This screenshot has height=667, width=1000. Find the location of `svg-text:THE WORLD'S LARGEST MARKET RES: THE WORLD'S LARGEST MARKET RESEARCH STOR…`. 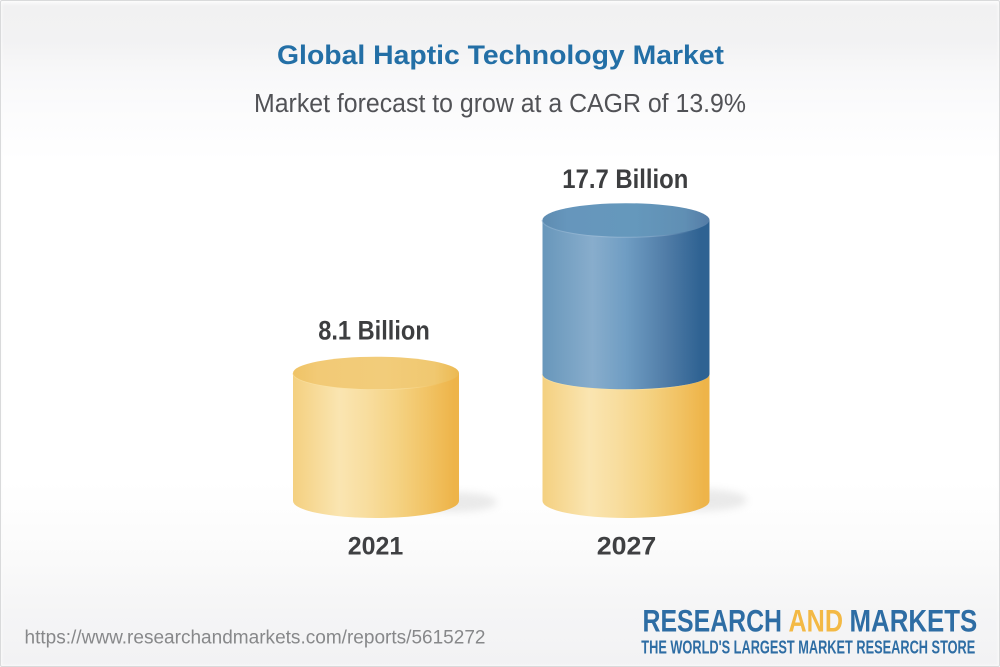

svg-text:THE WORLD'S LARGEST MARKET RES: THE WORLD'S LARGEST MARKET RESEARCH STOR… is located at coordinates (808, 647).